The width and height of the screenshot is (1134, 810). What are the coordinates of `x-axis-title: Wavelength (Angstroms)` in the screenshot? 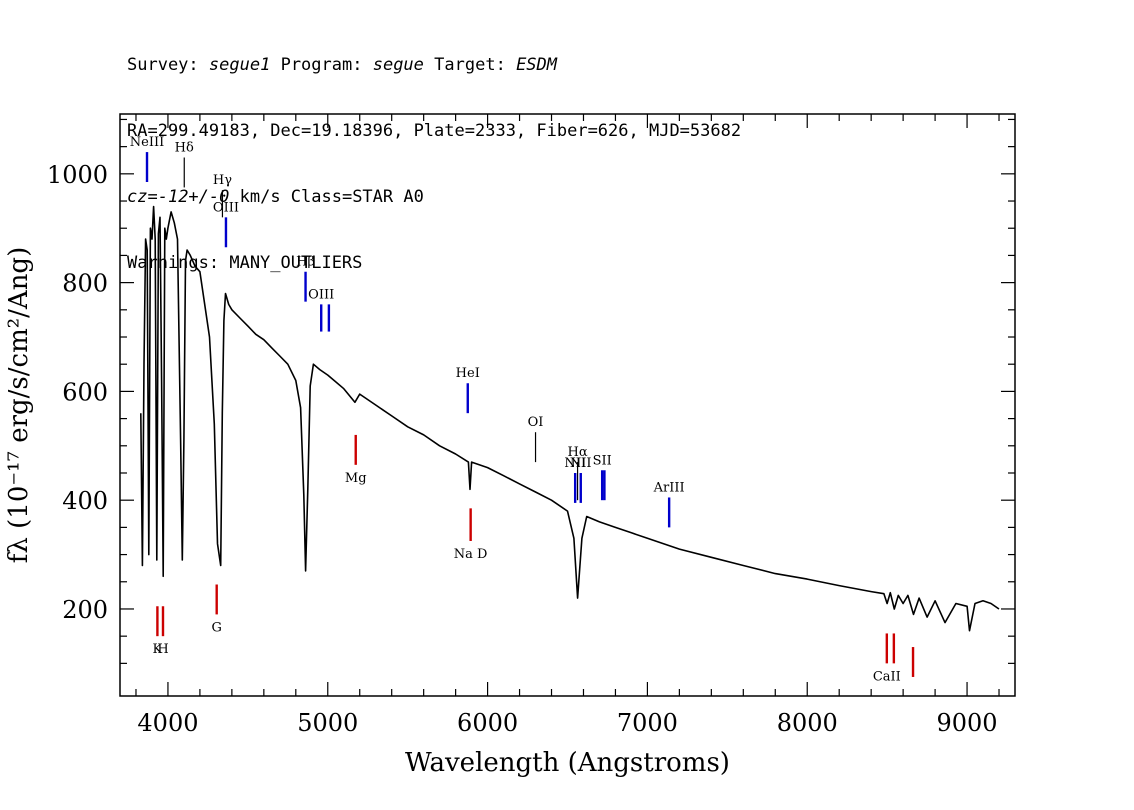 It's located at (567, 763).